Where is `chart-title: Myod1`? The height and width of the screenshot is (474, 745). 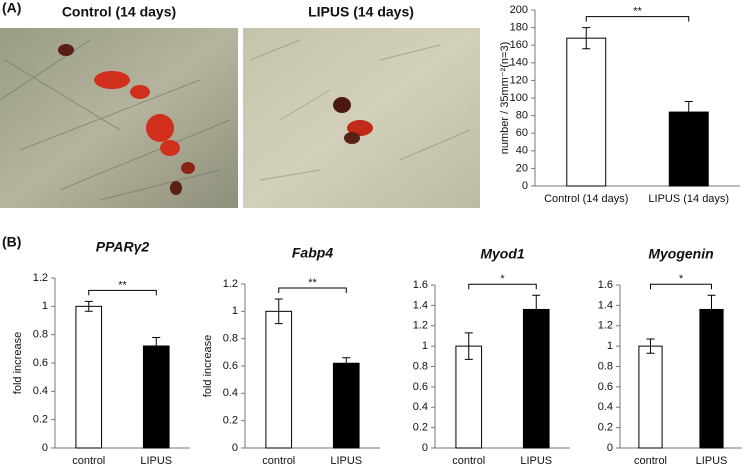
chart-title: Myod1 is located at coordinates (502, 254).